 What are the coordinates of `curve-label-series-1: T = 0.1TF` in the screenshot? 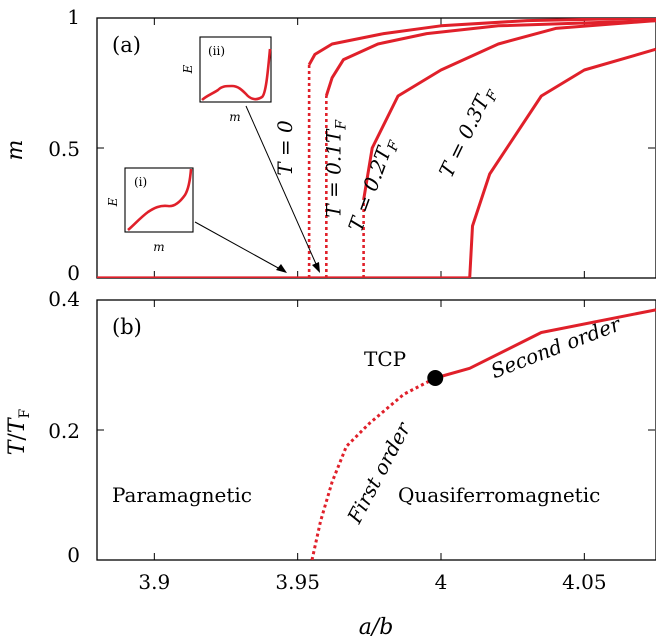 It's located at (336, 168).